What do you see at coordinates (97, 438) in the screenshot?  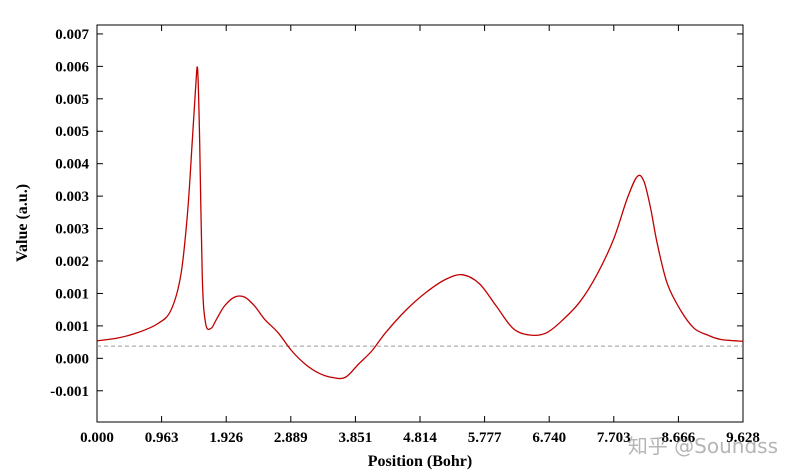 I see `x-tick-label: 0.000` at bounding box center [97, 438].